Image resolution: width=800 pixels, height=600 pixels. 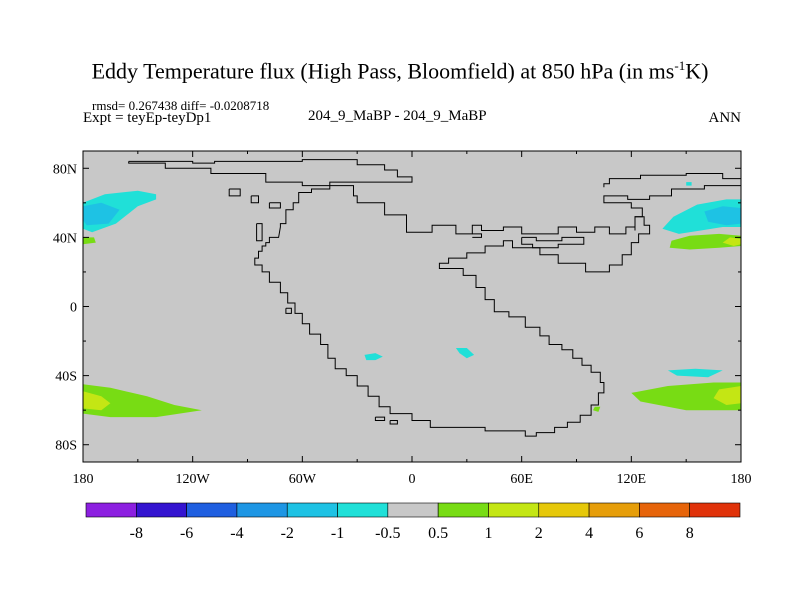 What do you see at coordinates (186, 533) in the screenshot?
I see `colorbar-label: -6` at bounding box center [186, 533].